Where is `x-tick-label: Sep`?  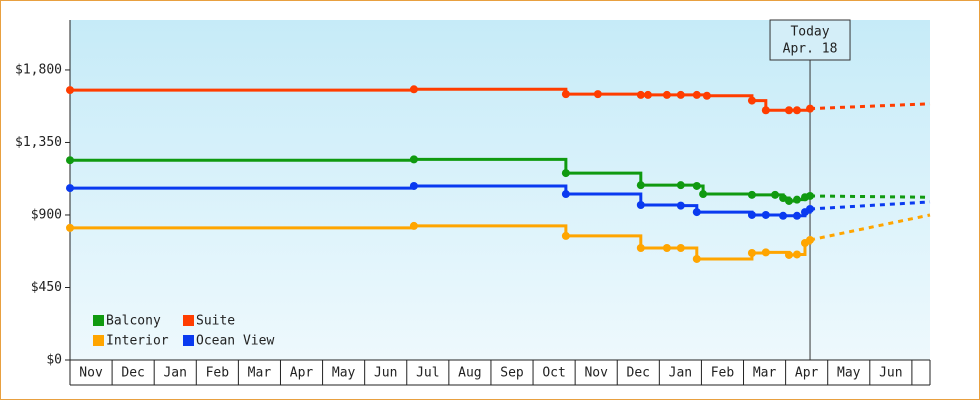
x-tick-label: Sep is located at coordinates (512, 373).